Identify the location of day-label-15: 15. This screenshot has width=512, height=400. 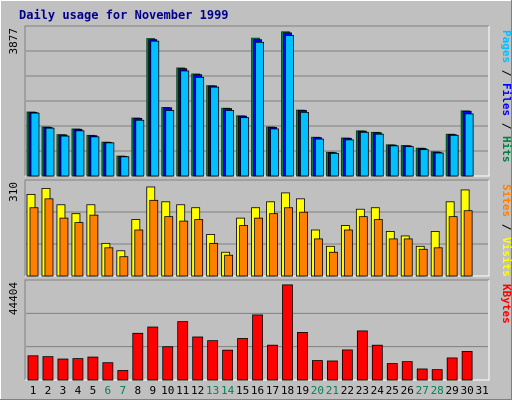
(242, 390).